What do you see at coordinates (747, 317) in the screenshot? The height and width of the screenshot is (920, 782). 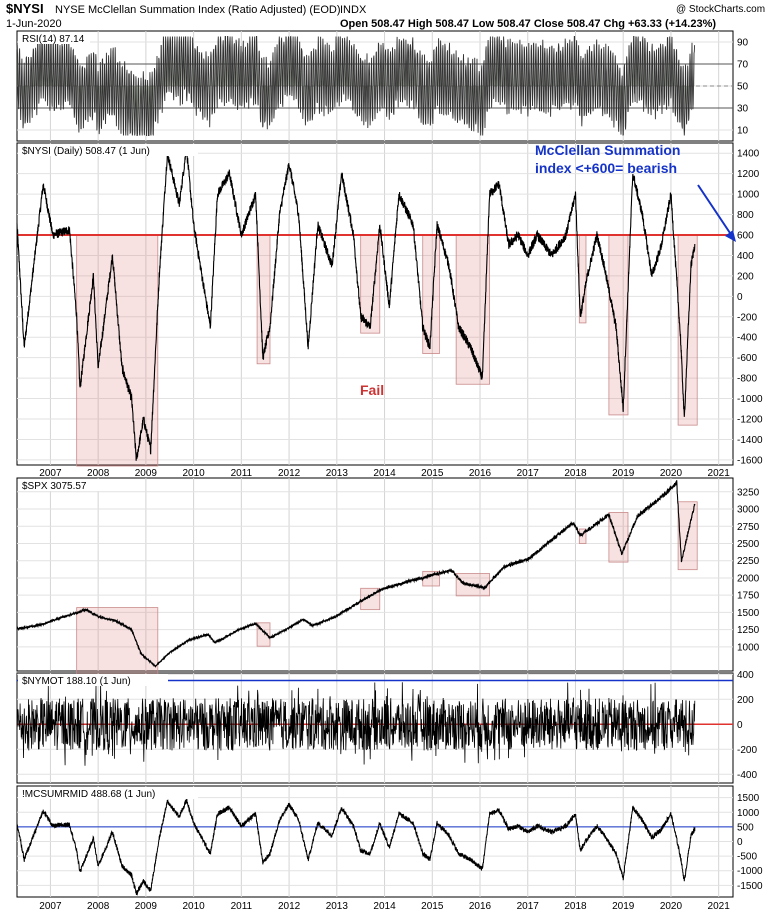 I see `value-tick-label: -200` at bounding box center [747, 317].